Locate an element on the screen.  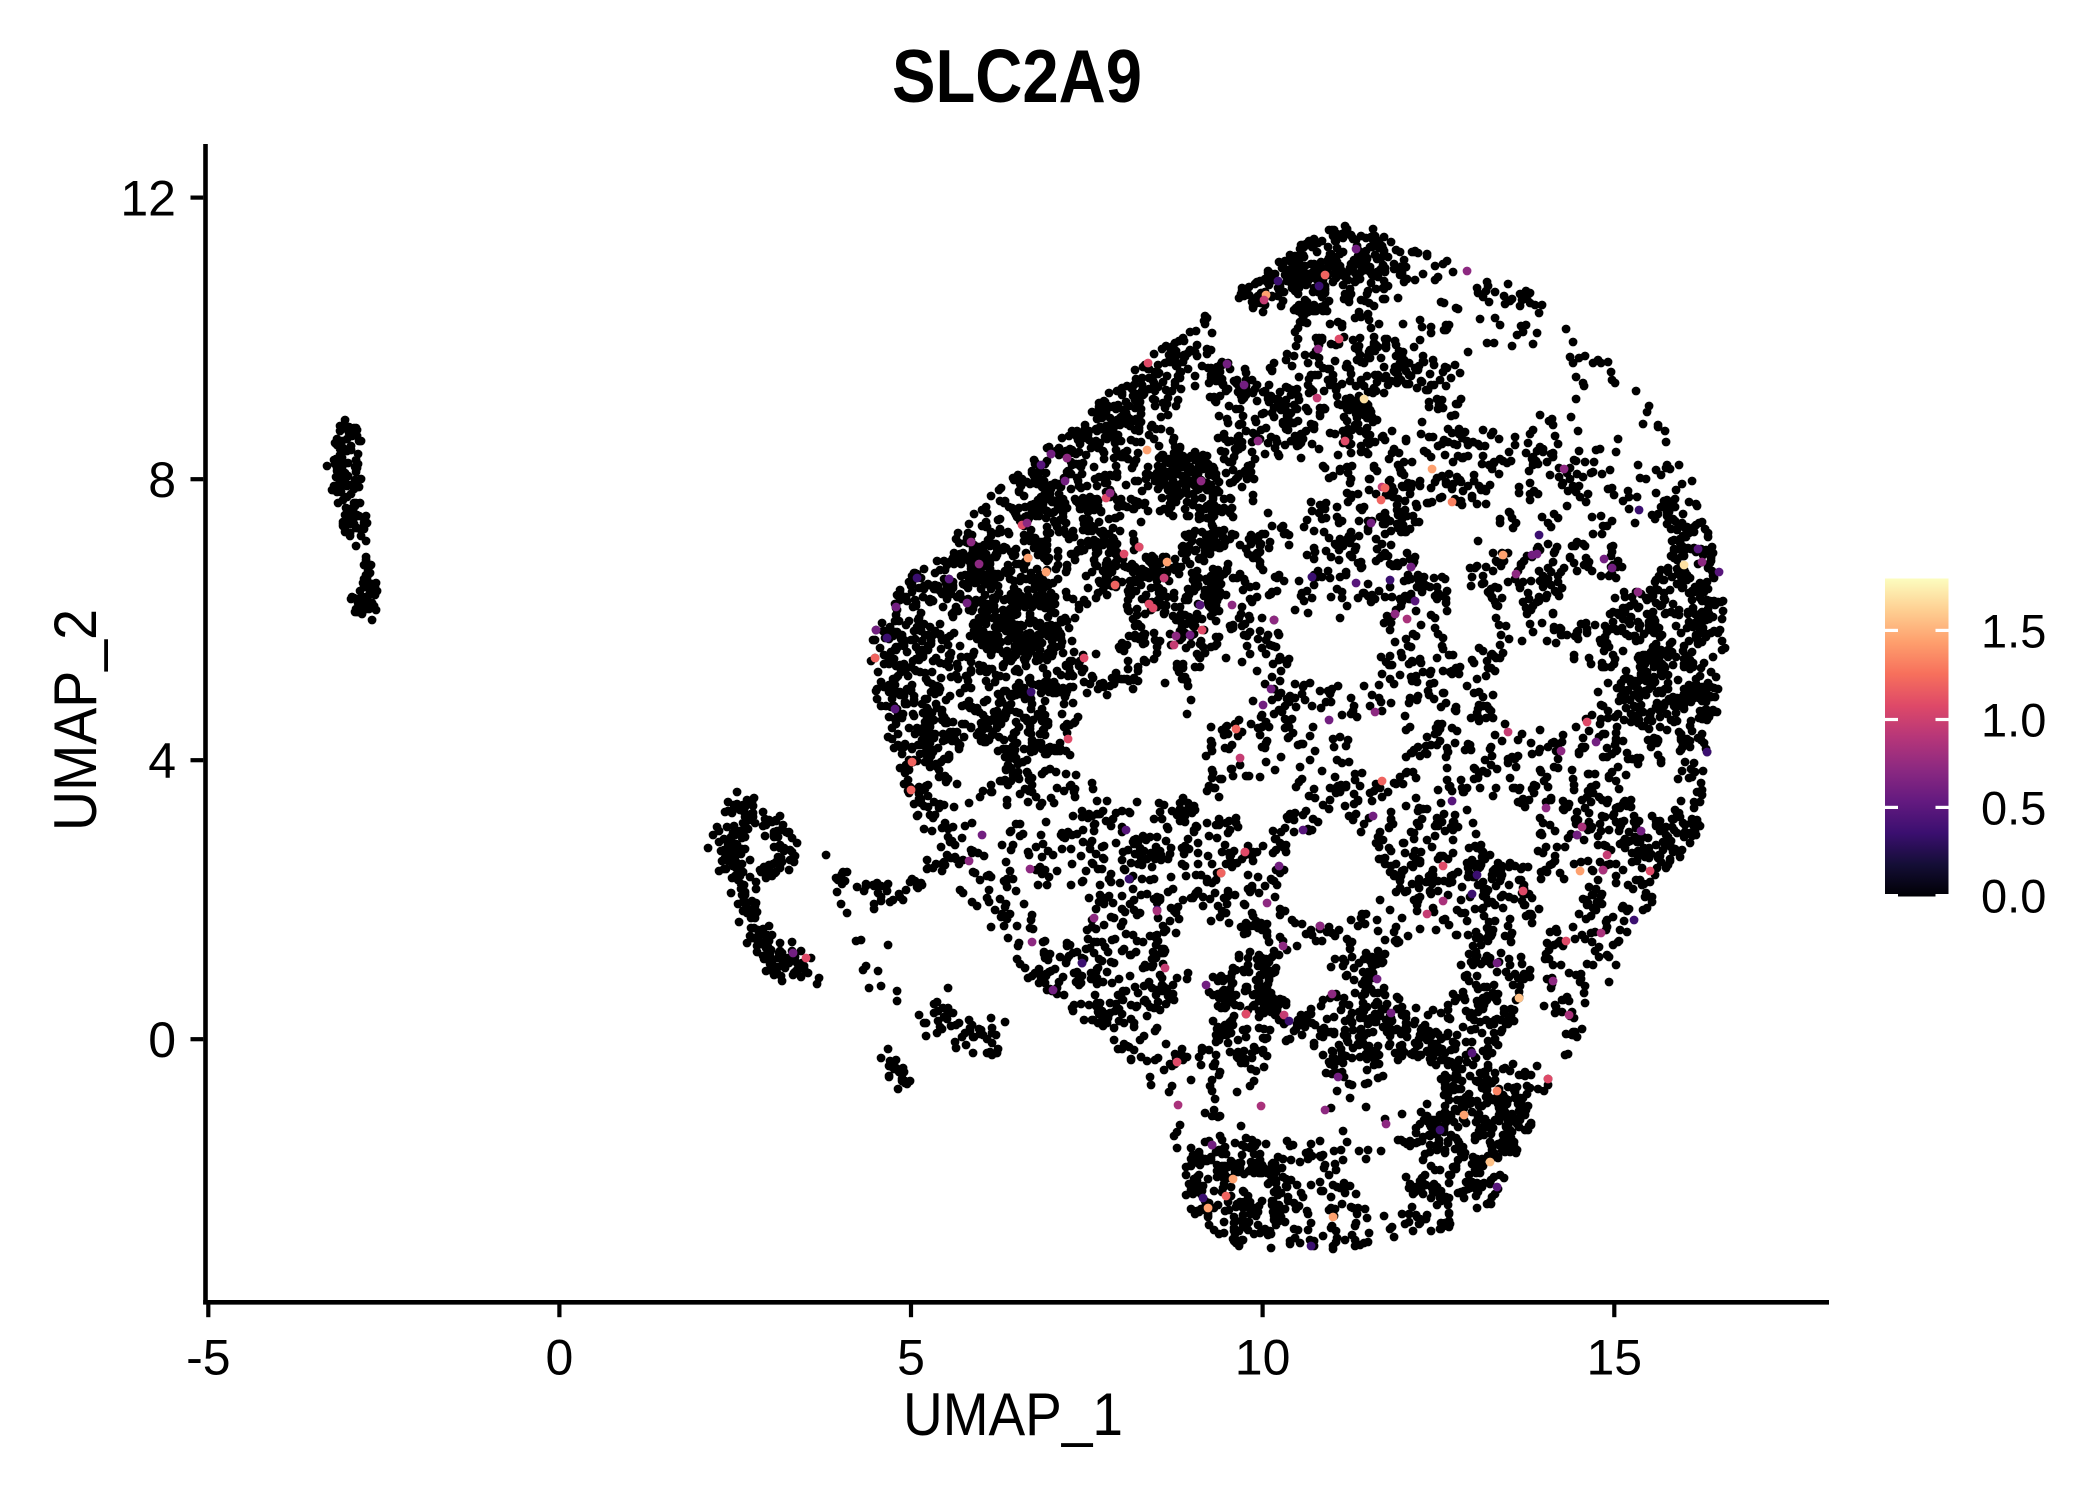
svg-text: 0.0 is located at coordinates (2013, 896).